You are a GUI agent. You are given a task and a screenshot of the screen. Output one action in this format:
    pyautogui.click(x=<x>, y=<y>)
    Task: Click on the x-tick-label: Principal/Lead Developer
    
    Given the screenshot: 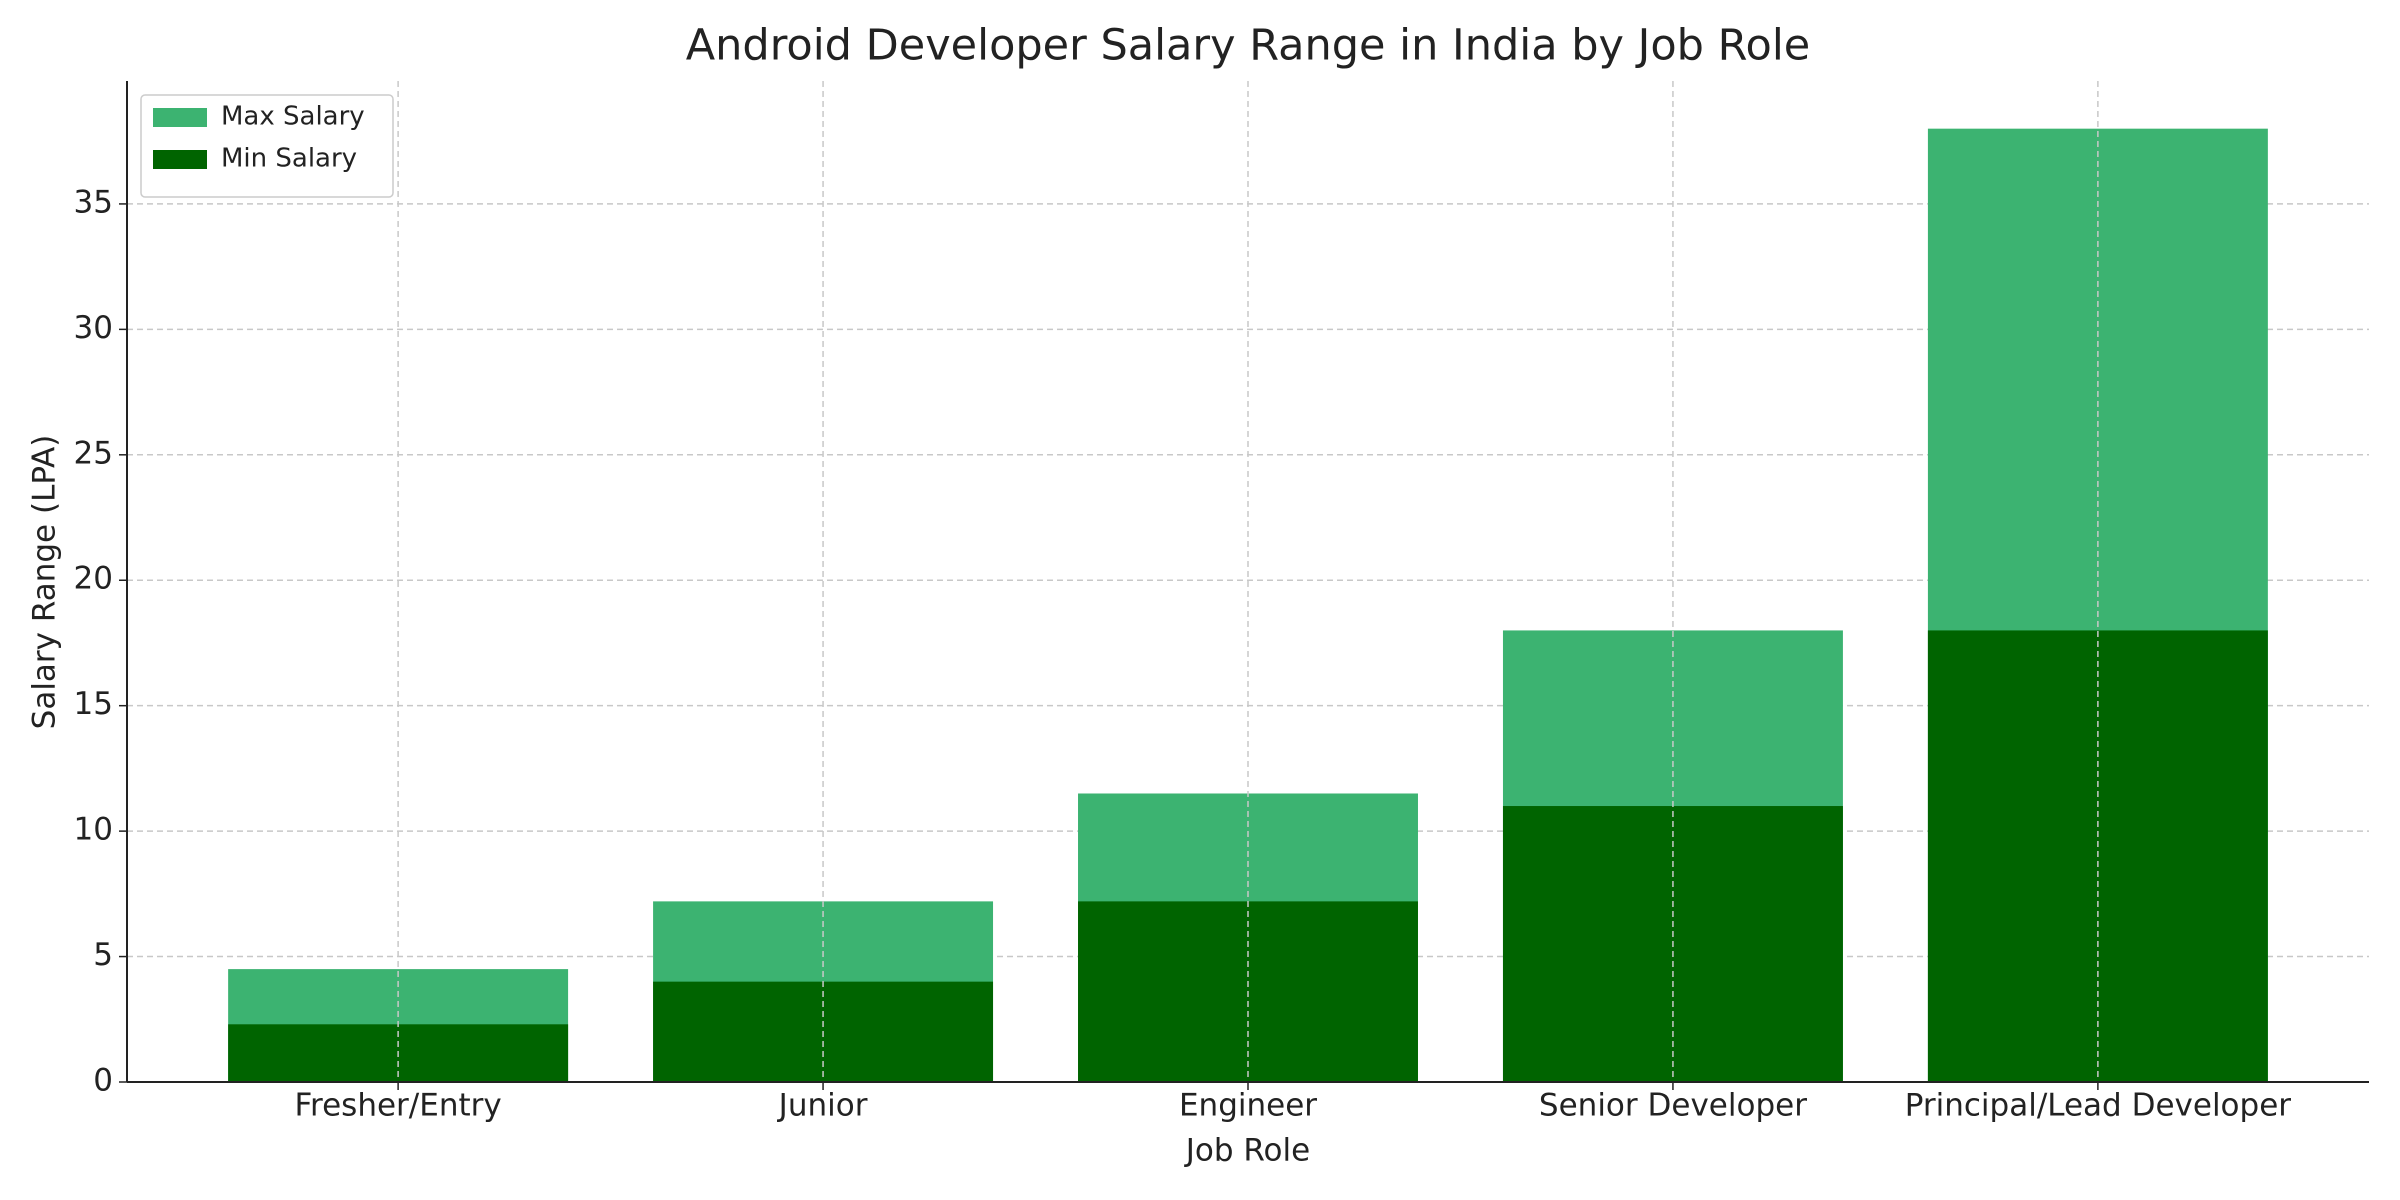 What is the action you would take?
    pyautogui.click(x=2098, y=1106)
    